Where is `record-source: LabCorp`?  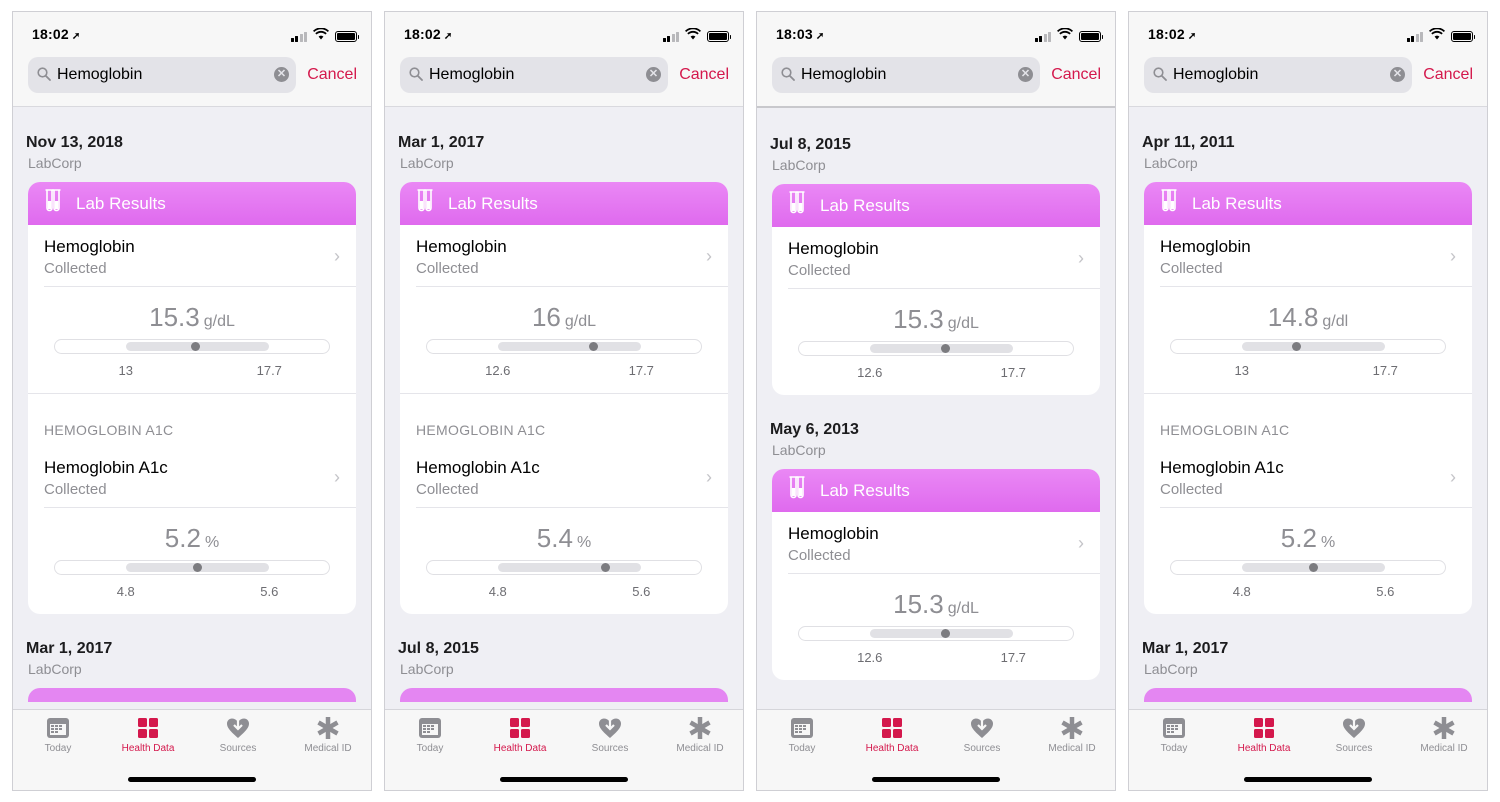
record-source: LabCorp is located at coordinates (799, 450).